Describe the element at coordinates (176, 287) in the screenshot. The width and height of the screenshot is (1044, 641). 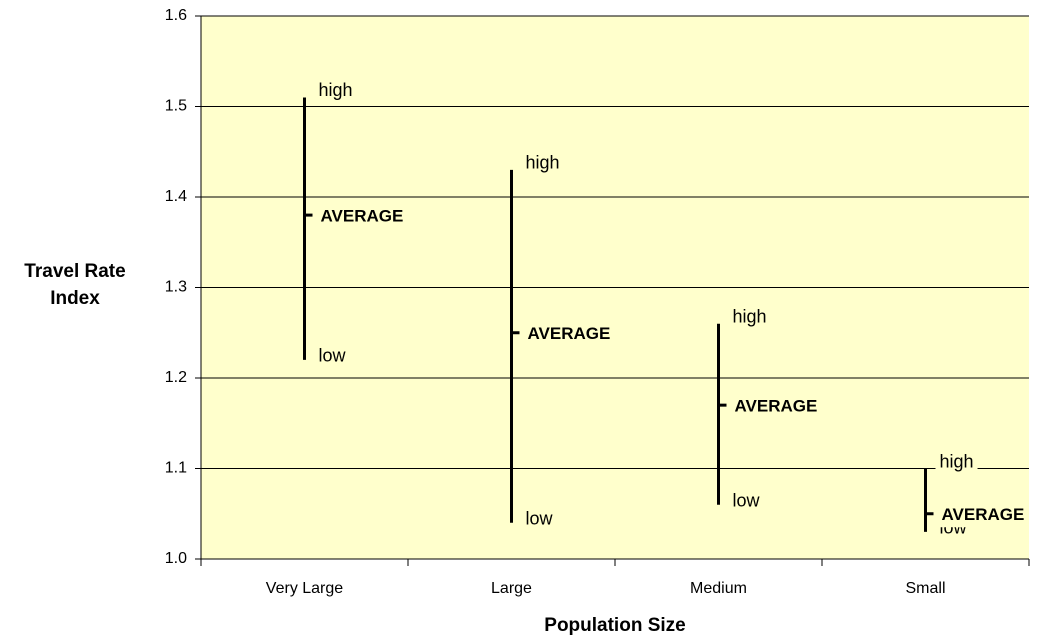
I see `y-tick-label: 1.3` at that location.